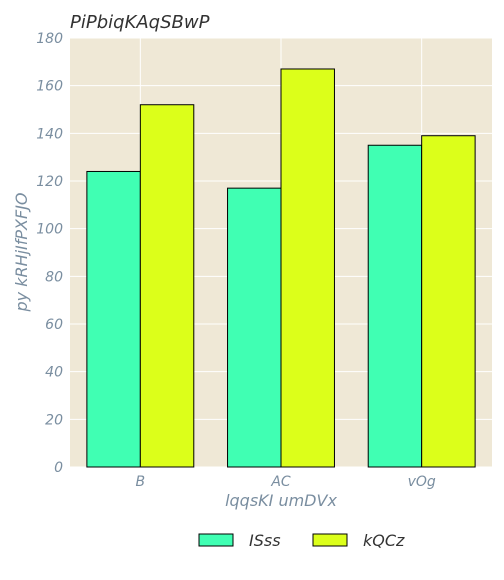 The image size is (504, 580). I want to click on x-tick-label: B, so click(141, 482).